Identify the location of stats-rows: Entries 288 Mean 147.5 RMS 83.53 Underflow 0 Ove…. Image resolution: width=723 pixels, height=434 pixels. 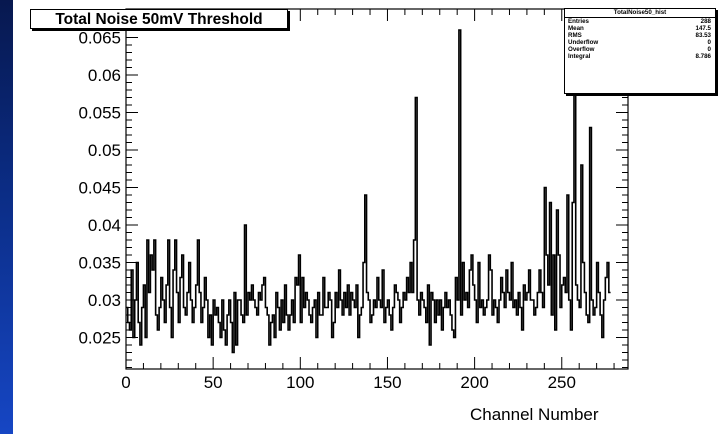
(640, 39).